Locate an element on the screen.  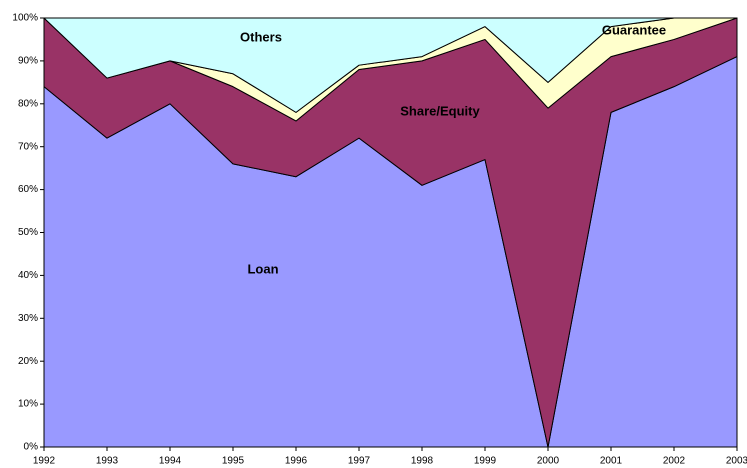
x-tick-label: 1992 is located at coordinates (44, 461).